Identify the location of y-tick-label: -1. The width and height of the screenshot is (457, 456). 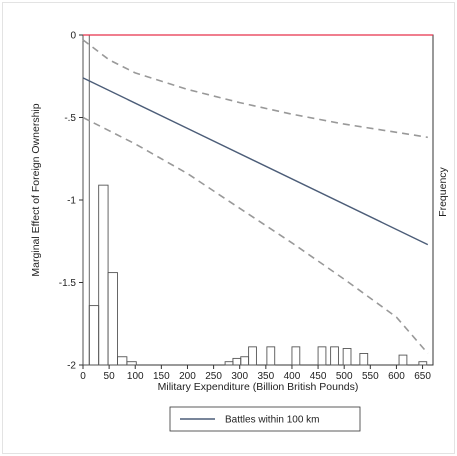
(71, 201).